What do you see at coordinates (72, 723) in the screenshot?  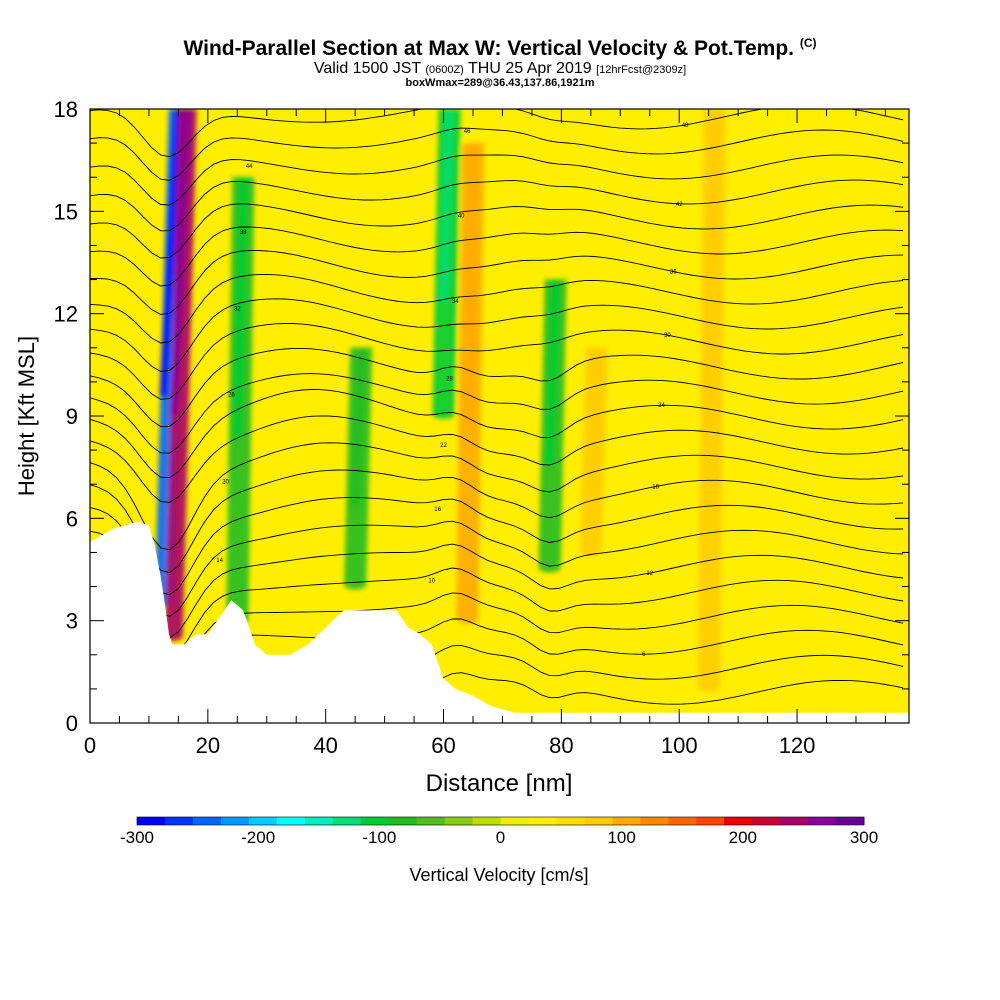 I see `y-tick-label: 0` at bounding box center [72, 723].